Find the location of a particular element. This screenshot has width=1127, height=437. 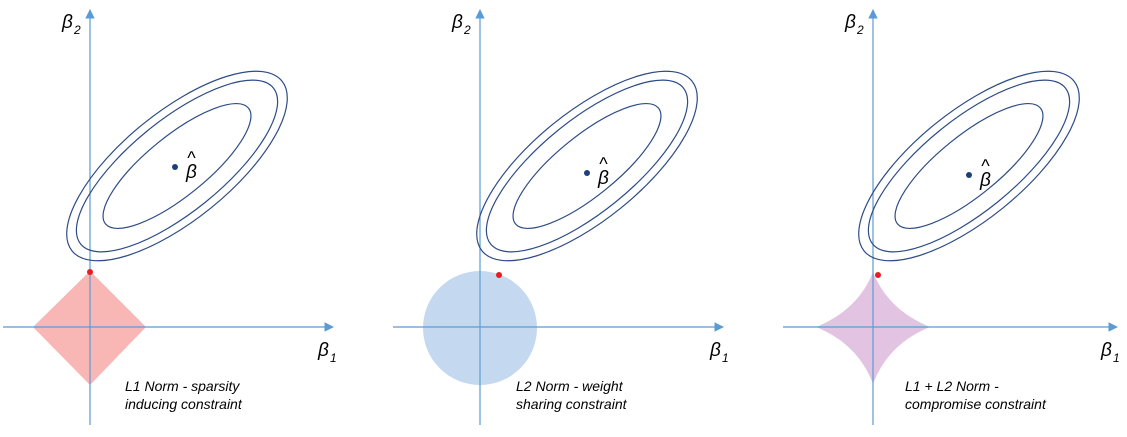

caption-line-1: L1 + L2 Norm - is located at coordinates (952, 386).